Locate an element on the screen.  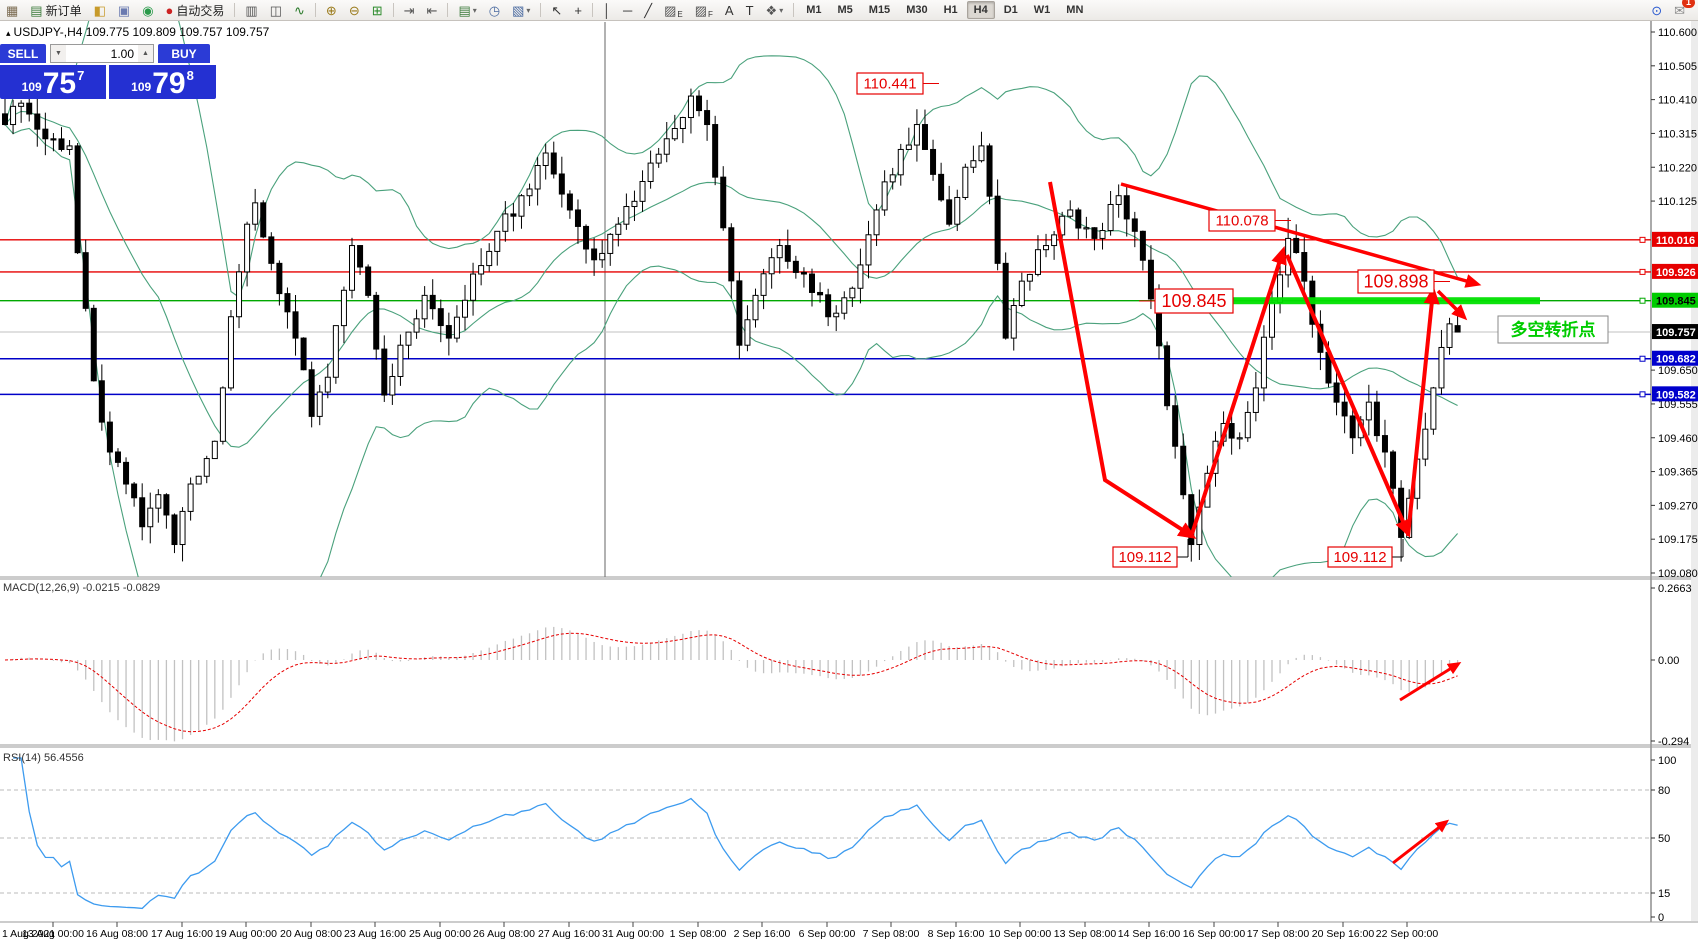
volume-field: ▼ 1.00 ▲ is located at coordinates (102, 53).